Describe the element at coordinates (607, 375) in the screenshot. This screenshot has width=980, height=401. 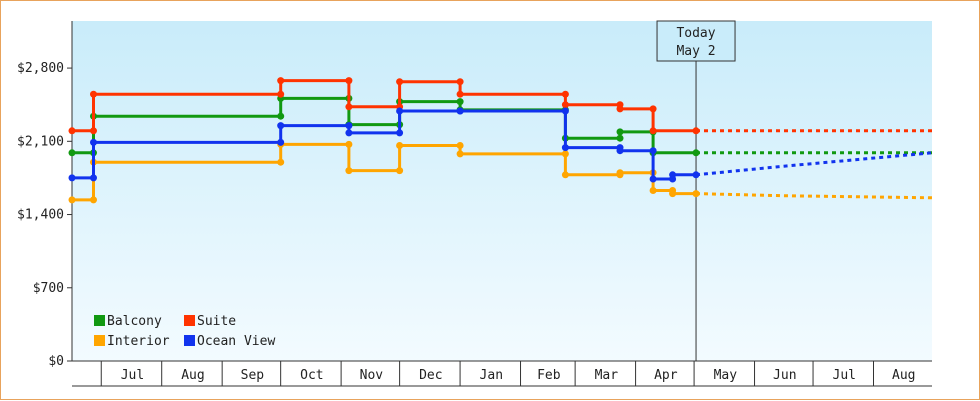
I see `x-tick-label: Mar` at that location.